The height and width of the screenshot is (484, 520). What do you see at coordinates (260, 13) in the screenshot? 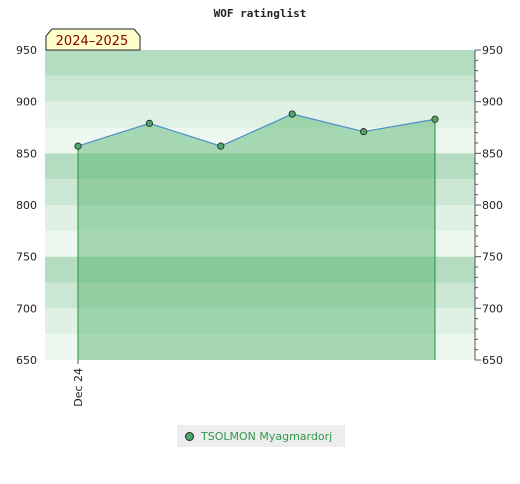
I see `chart-title: WOF ratinglist` at bounding box center [260, 13].